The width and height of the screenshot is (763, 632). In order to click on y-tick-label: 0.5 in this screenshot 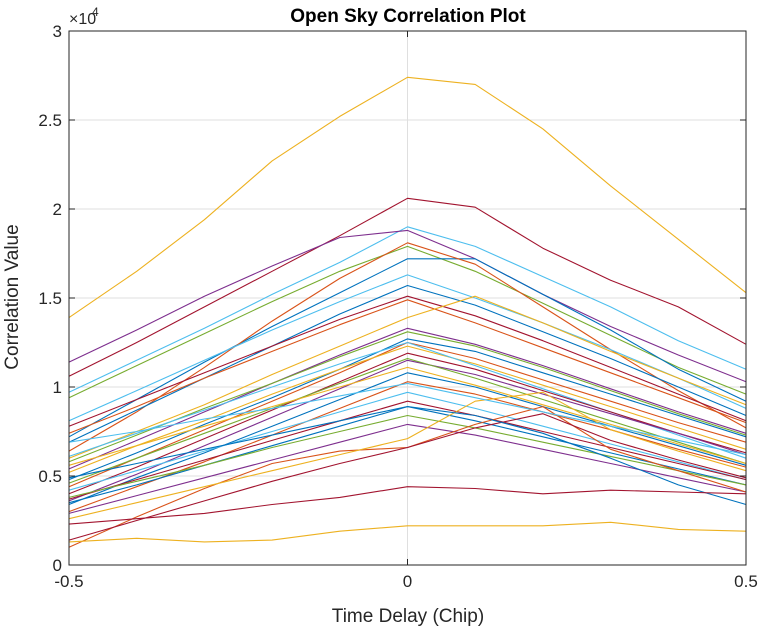, I will do `click(50, 476)`.